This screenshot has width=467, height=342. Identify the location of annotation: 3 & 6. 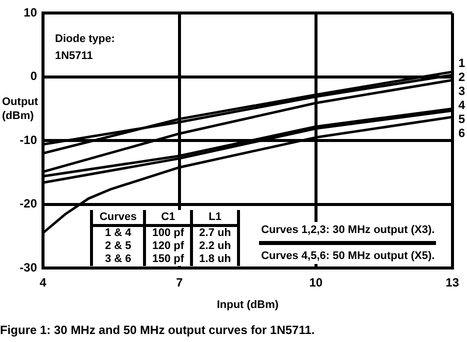
(118, 259).